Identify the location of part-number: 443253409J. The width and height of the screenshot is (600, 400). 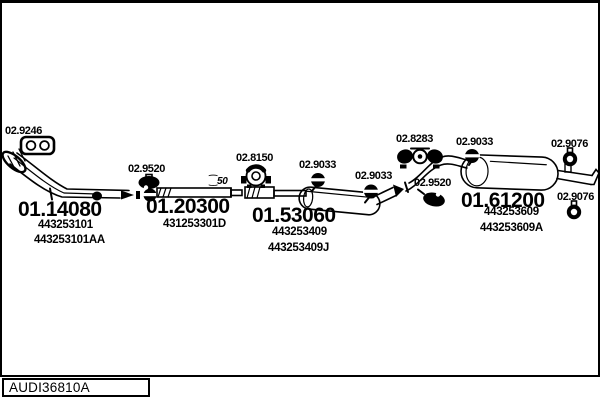
(298, 248).